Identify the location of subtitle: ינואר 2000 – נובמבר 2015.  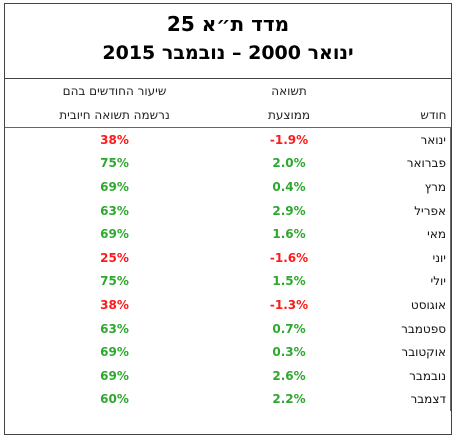
(228, 53).